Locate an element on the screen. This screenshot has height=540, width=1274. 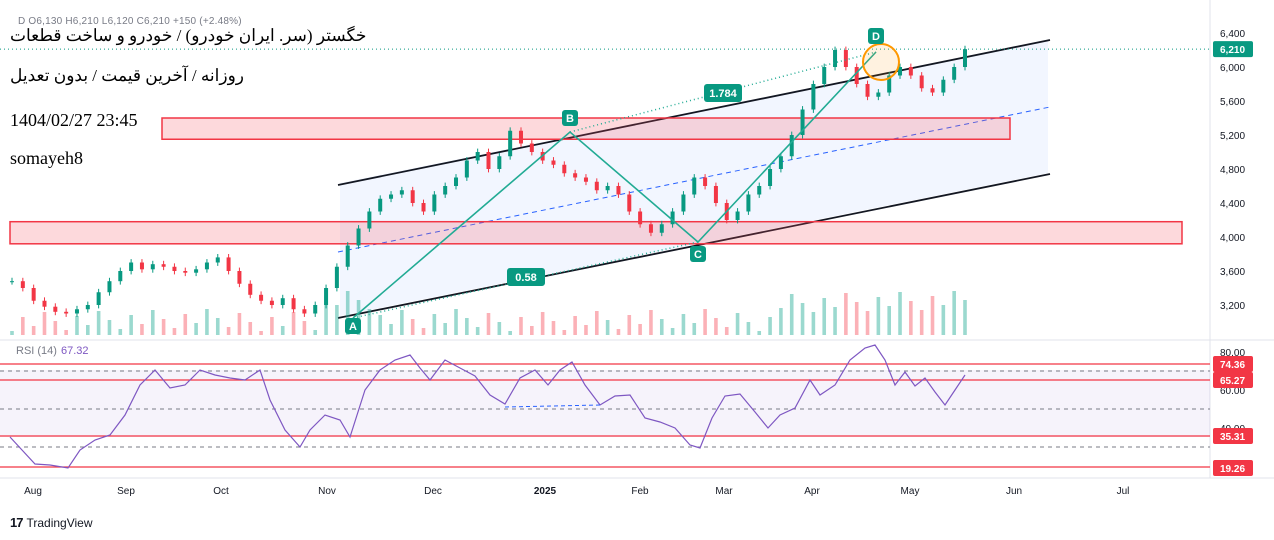
time-axis-label: Oct is located at coordinates (221, 491).